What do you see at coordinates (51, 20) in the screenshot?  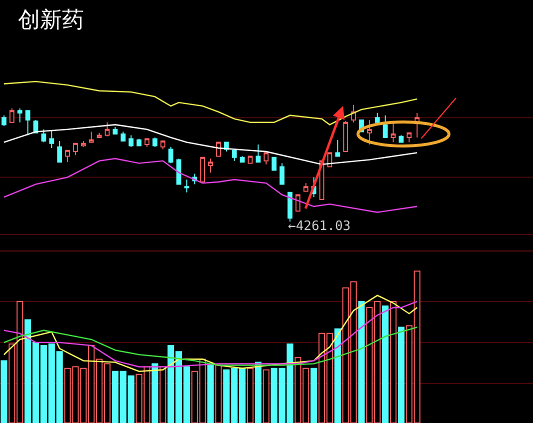 I see `chart-title: 创新药` at bounding box center [51, 20].